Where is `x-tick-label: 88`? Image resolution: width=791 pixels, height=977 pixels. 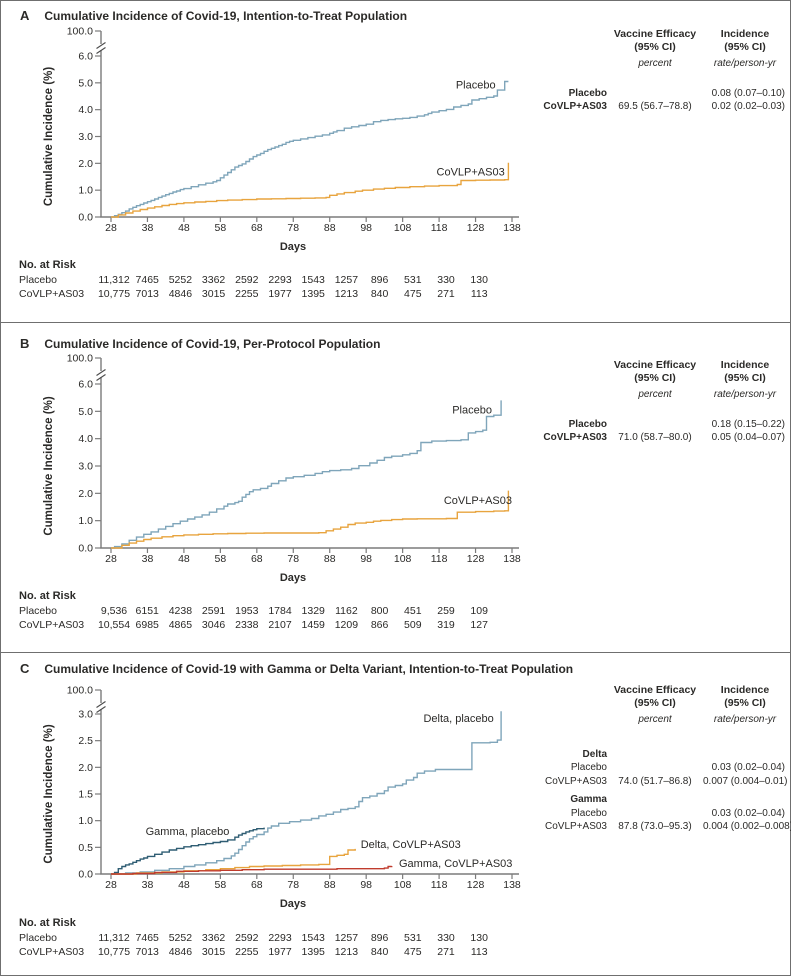
x-tick-label: 88 is located at coordinates (330, 885).